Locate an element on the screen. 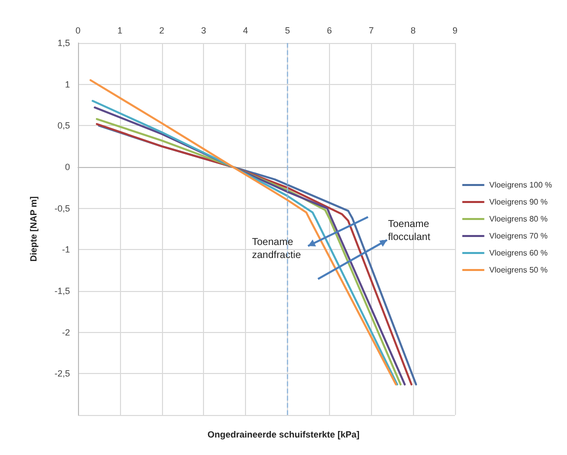  x-tick-label: 7 is located at coordinates (371, 31).